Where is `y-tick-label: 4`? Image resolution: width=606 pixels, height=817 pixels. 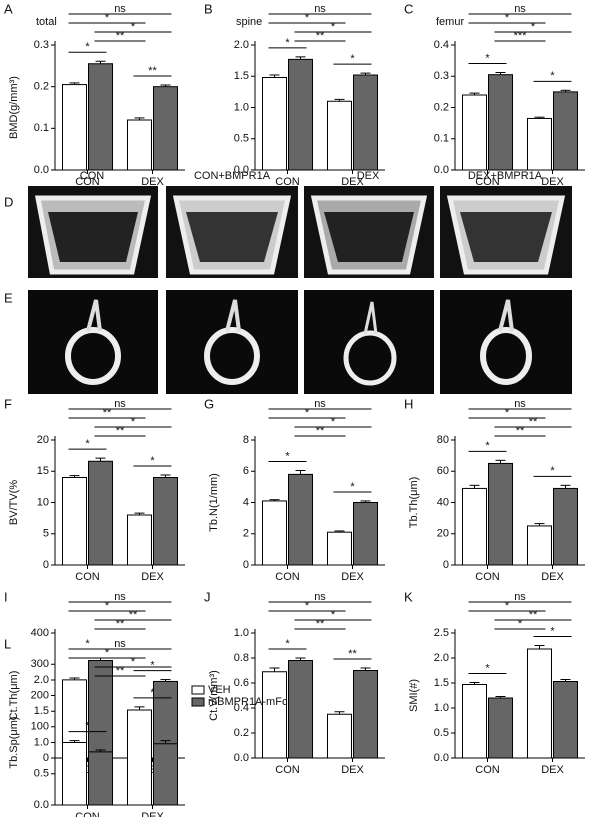
y-tick-label: 4 is located at coordinates (246, 502).